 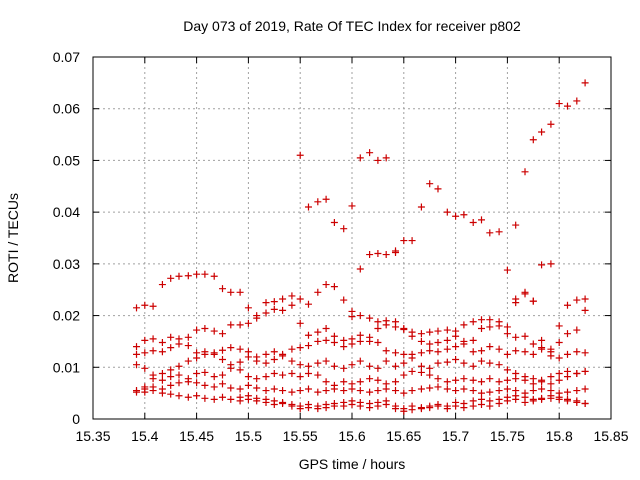 What do you see at coordinates (248, 436) in the screenshot?
I see `x-tick-label: 15.5` at bounding box center [248, 436].